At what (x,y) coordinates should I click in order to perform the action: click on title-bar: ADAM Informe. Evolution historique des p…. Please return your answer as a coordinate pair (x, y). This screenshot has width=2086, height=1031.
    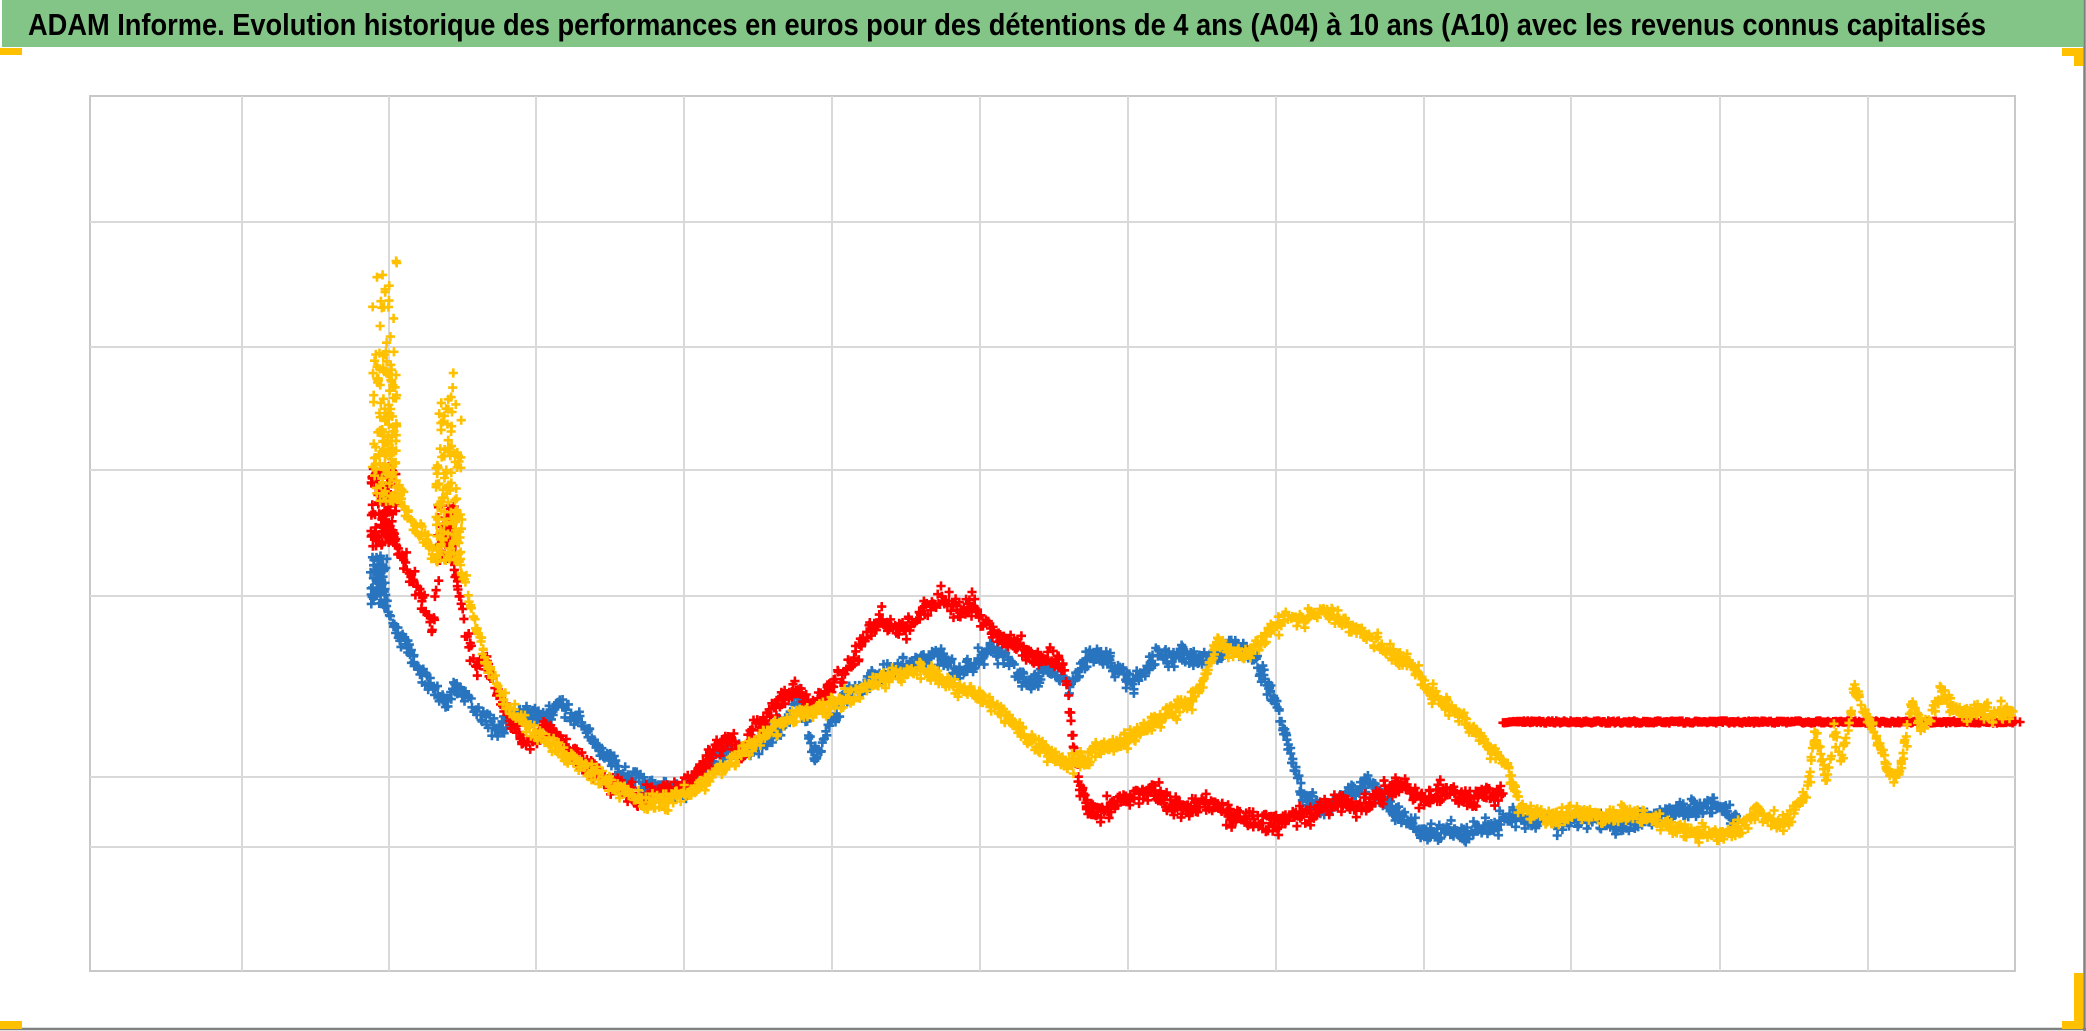
    Looking at the image, I should click on (1042, 23).